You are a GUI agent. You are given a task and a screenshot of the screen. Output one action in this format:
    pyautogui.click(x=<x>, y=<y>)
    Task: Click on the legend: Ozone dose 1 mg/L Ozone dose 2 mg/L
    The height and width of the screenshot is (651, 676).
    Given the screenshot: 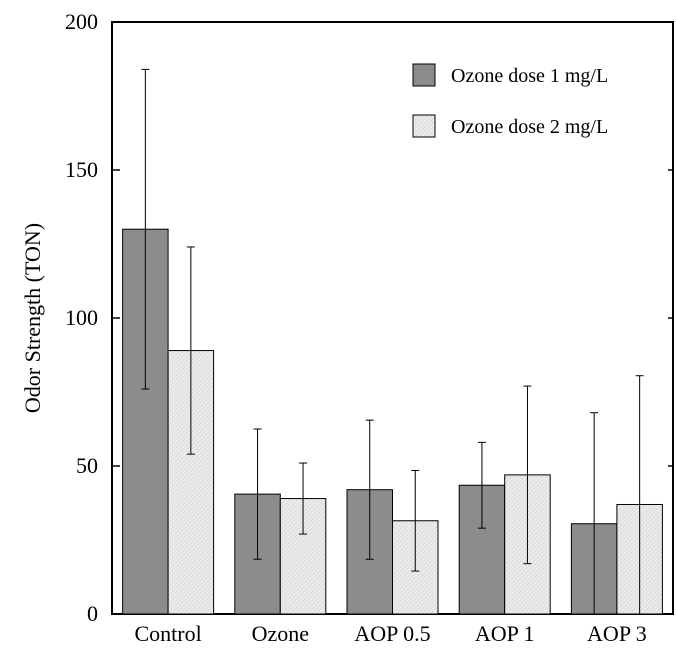 What is the action you would take?
    pyautogui.click(x=510, y=100)
    